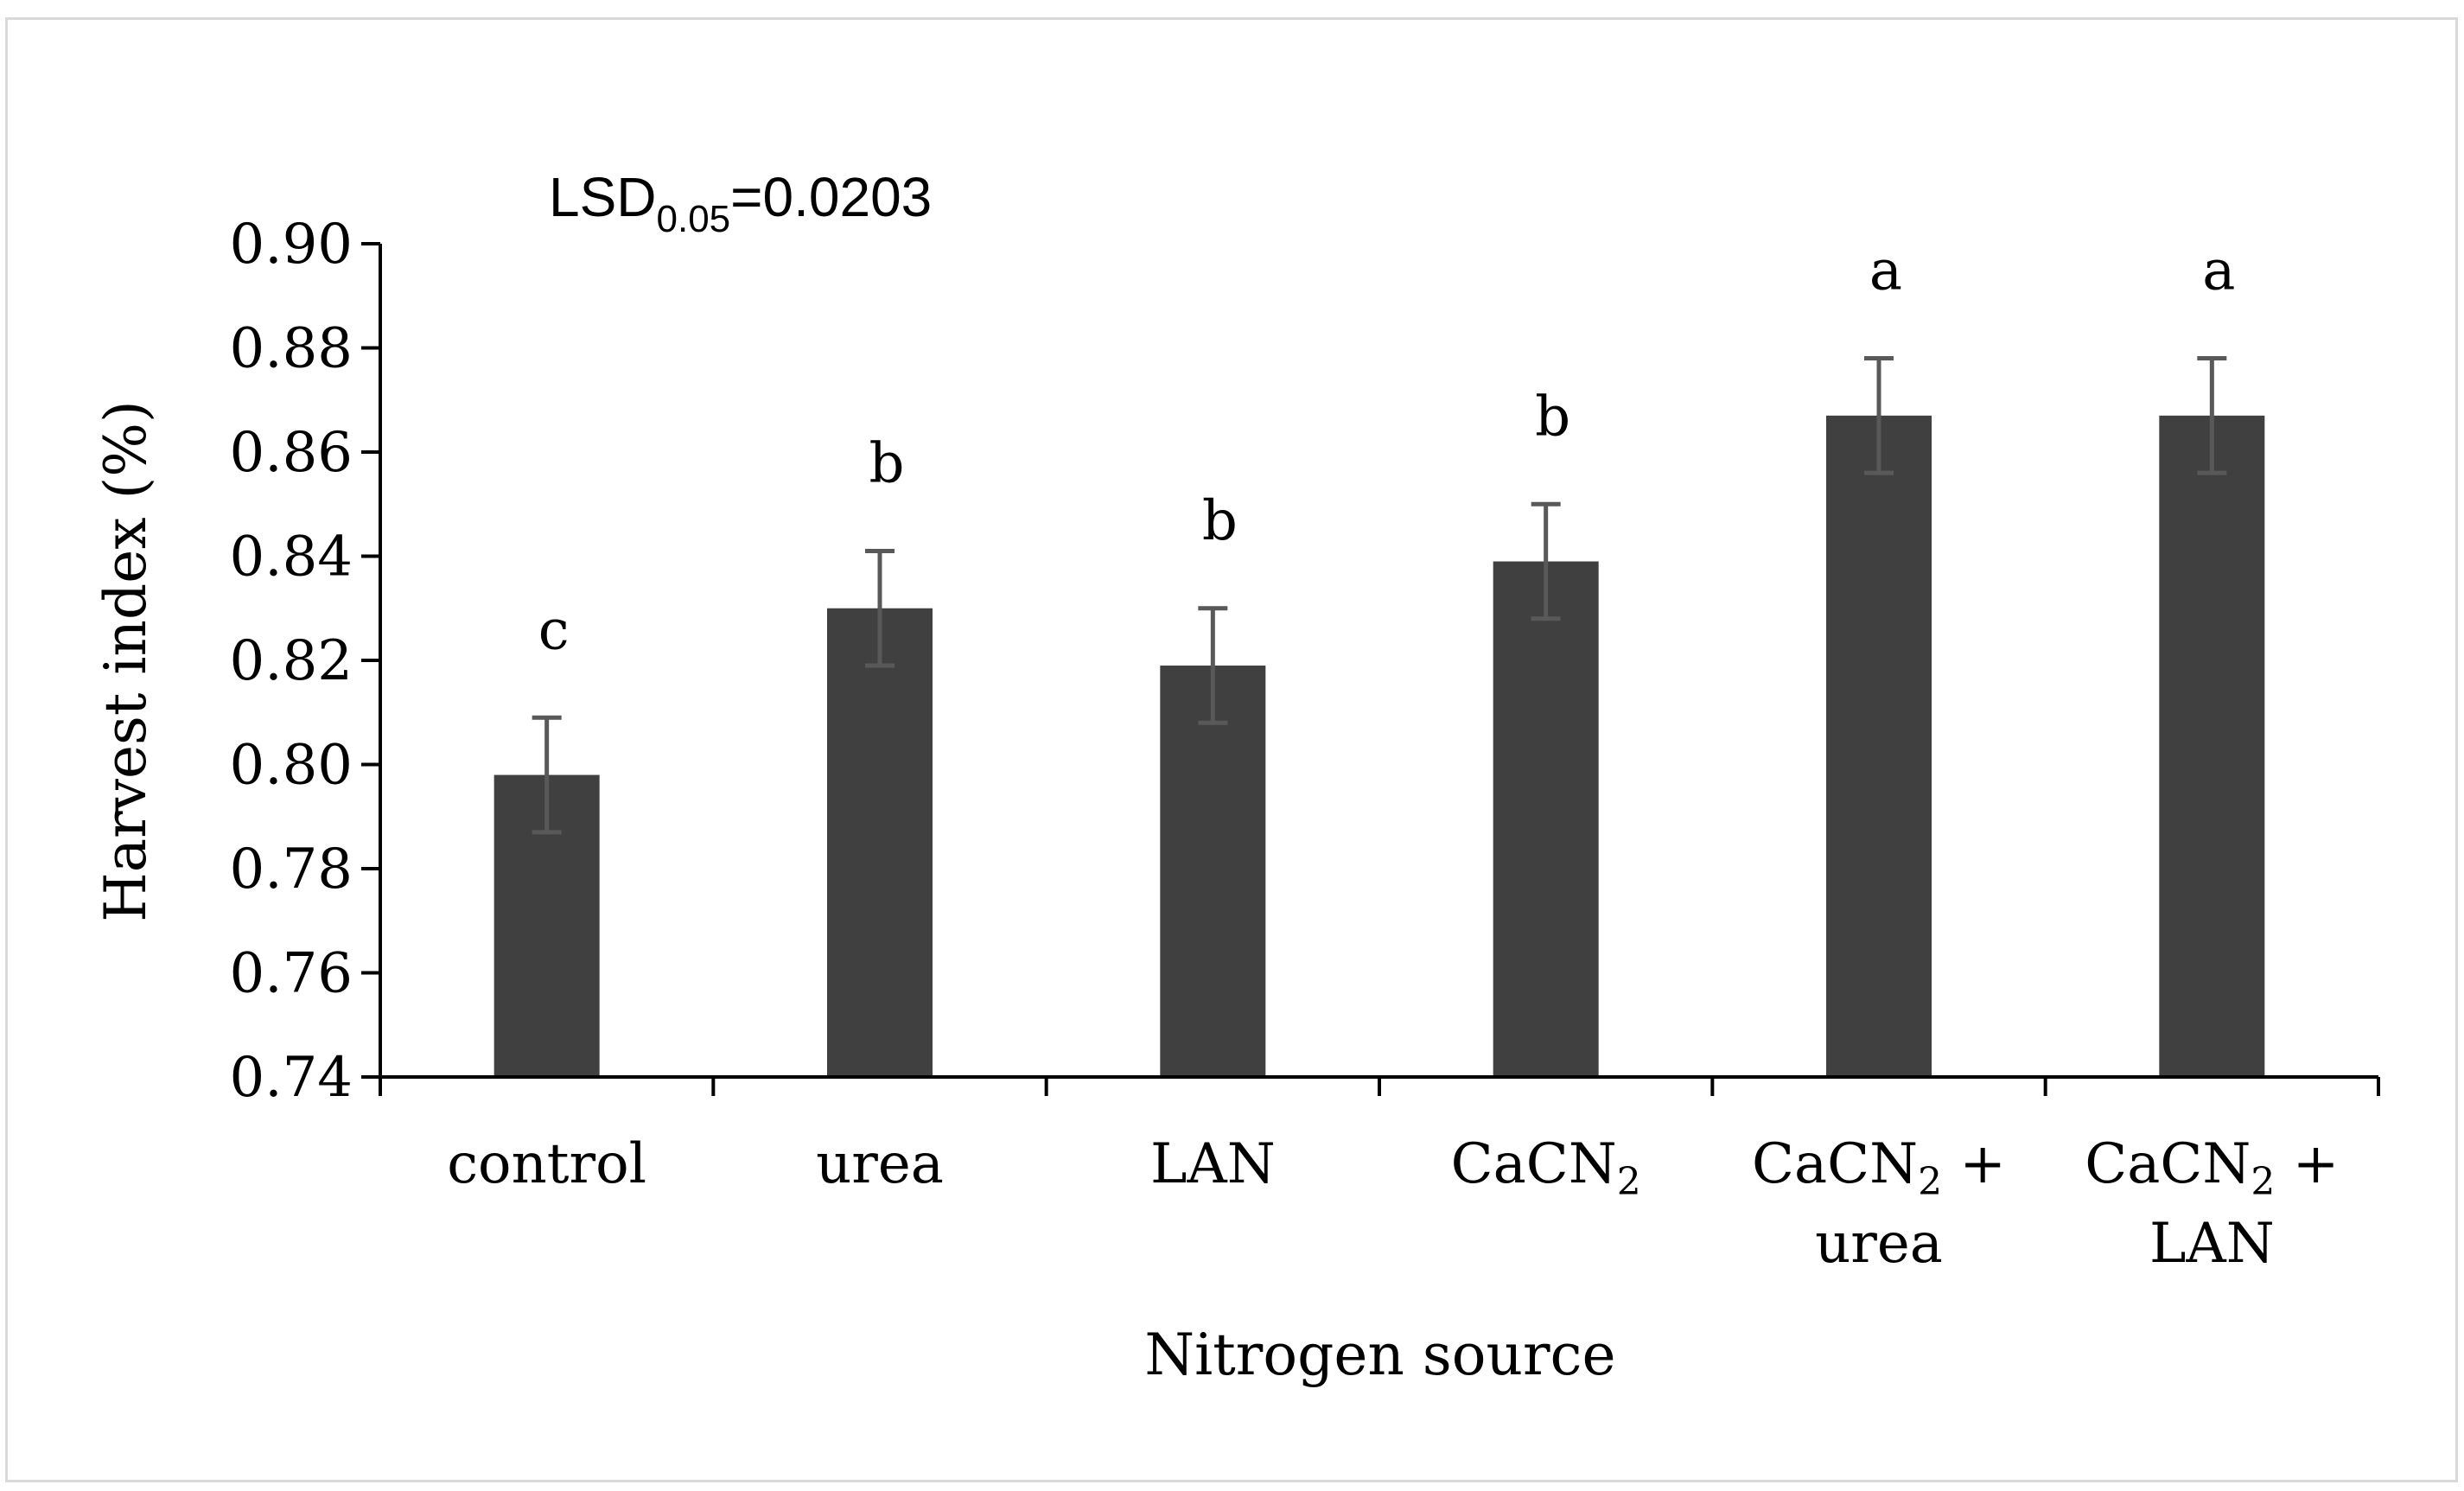 The image size is (2464, 1491). What do you see at coordinates (291, 245) in the screenshot?
I see `y-tick-label: 0.90` at bounding box center [291, 245].